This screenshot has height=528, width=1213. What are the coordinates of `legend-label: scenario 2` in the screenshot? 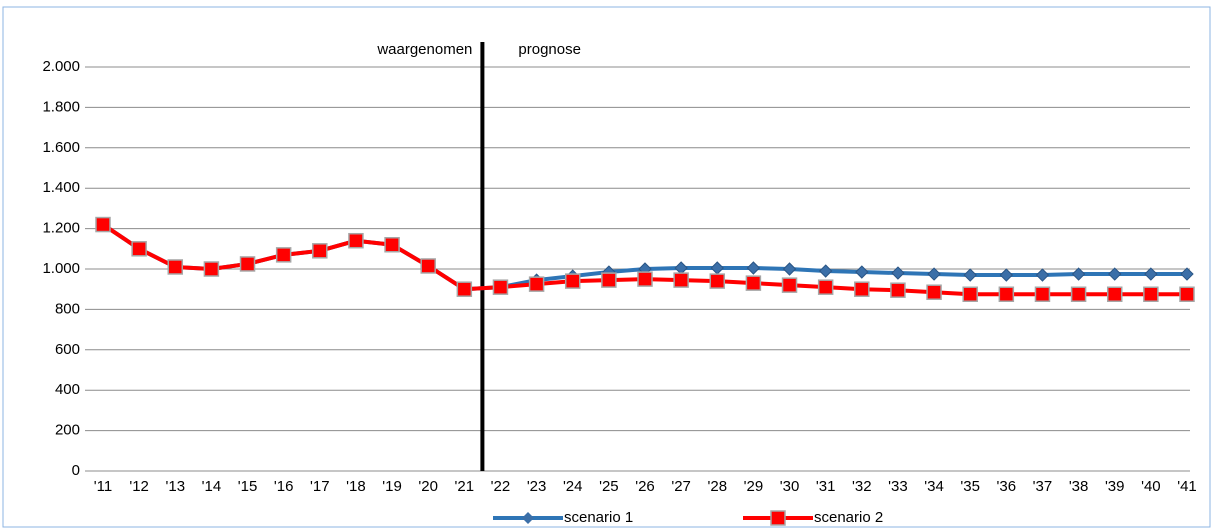 It's located at (848, 517).